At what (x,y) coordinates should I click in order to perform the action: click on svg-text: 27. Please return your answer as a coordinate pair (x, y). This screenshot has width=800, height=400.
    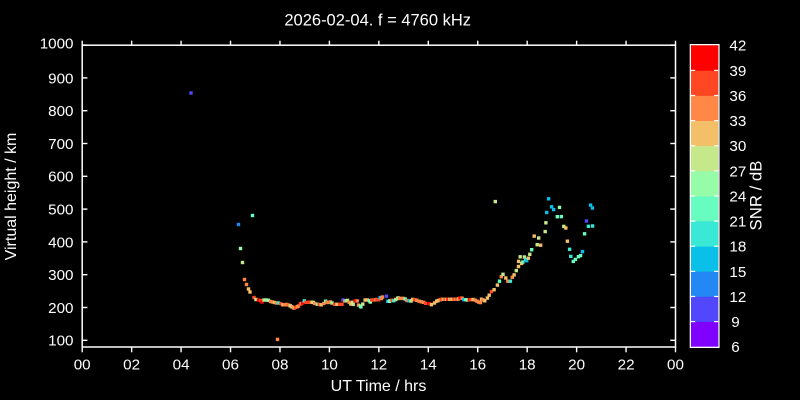
    Looking at the image, I should click on (737, 171).